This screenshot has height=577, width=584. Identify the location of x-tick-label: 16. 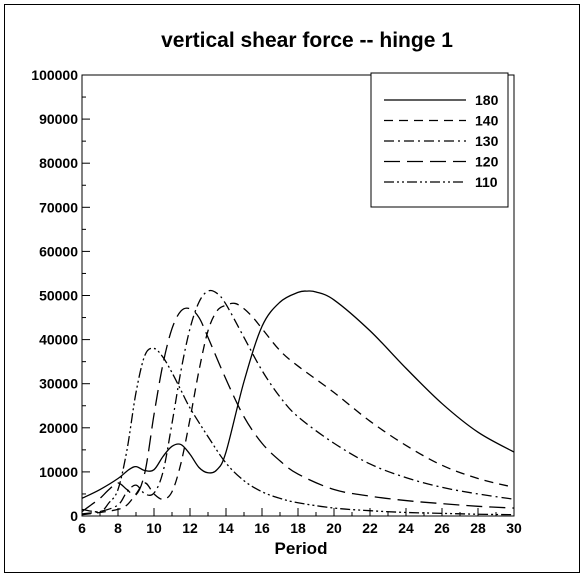
(262, 528).